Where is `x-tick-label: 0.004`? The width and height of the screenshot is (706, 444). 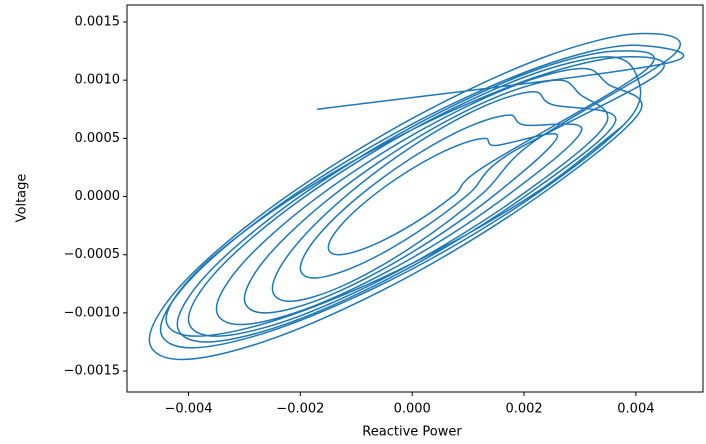 x-tick-label: 0.004 is located at coordinates (635, 409).